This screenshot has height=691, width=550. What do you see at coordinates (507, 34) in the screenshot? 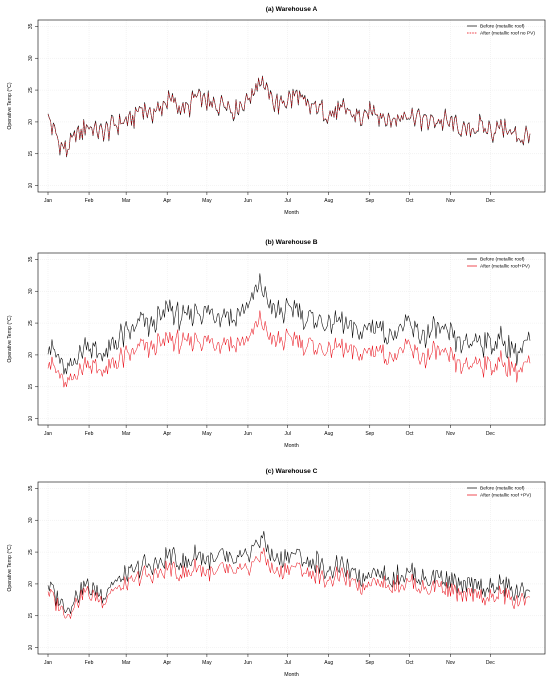
I see `legend-label-after: After (metallic roof no PV)` at bounding box center [507, 34].